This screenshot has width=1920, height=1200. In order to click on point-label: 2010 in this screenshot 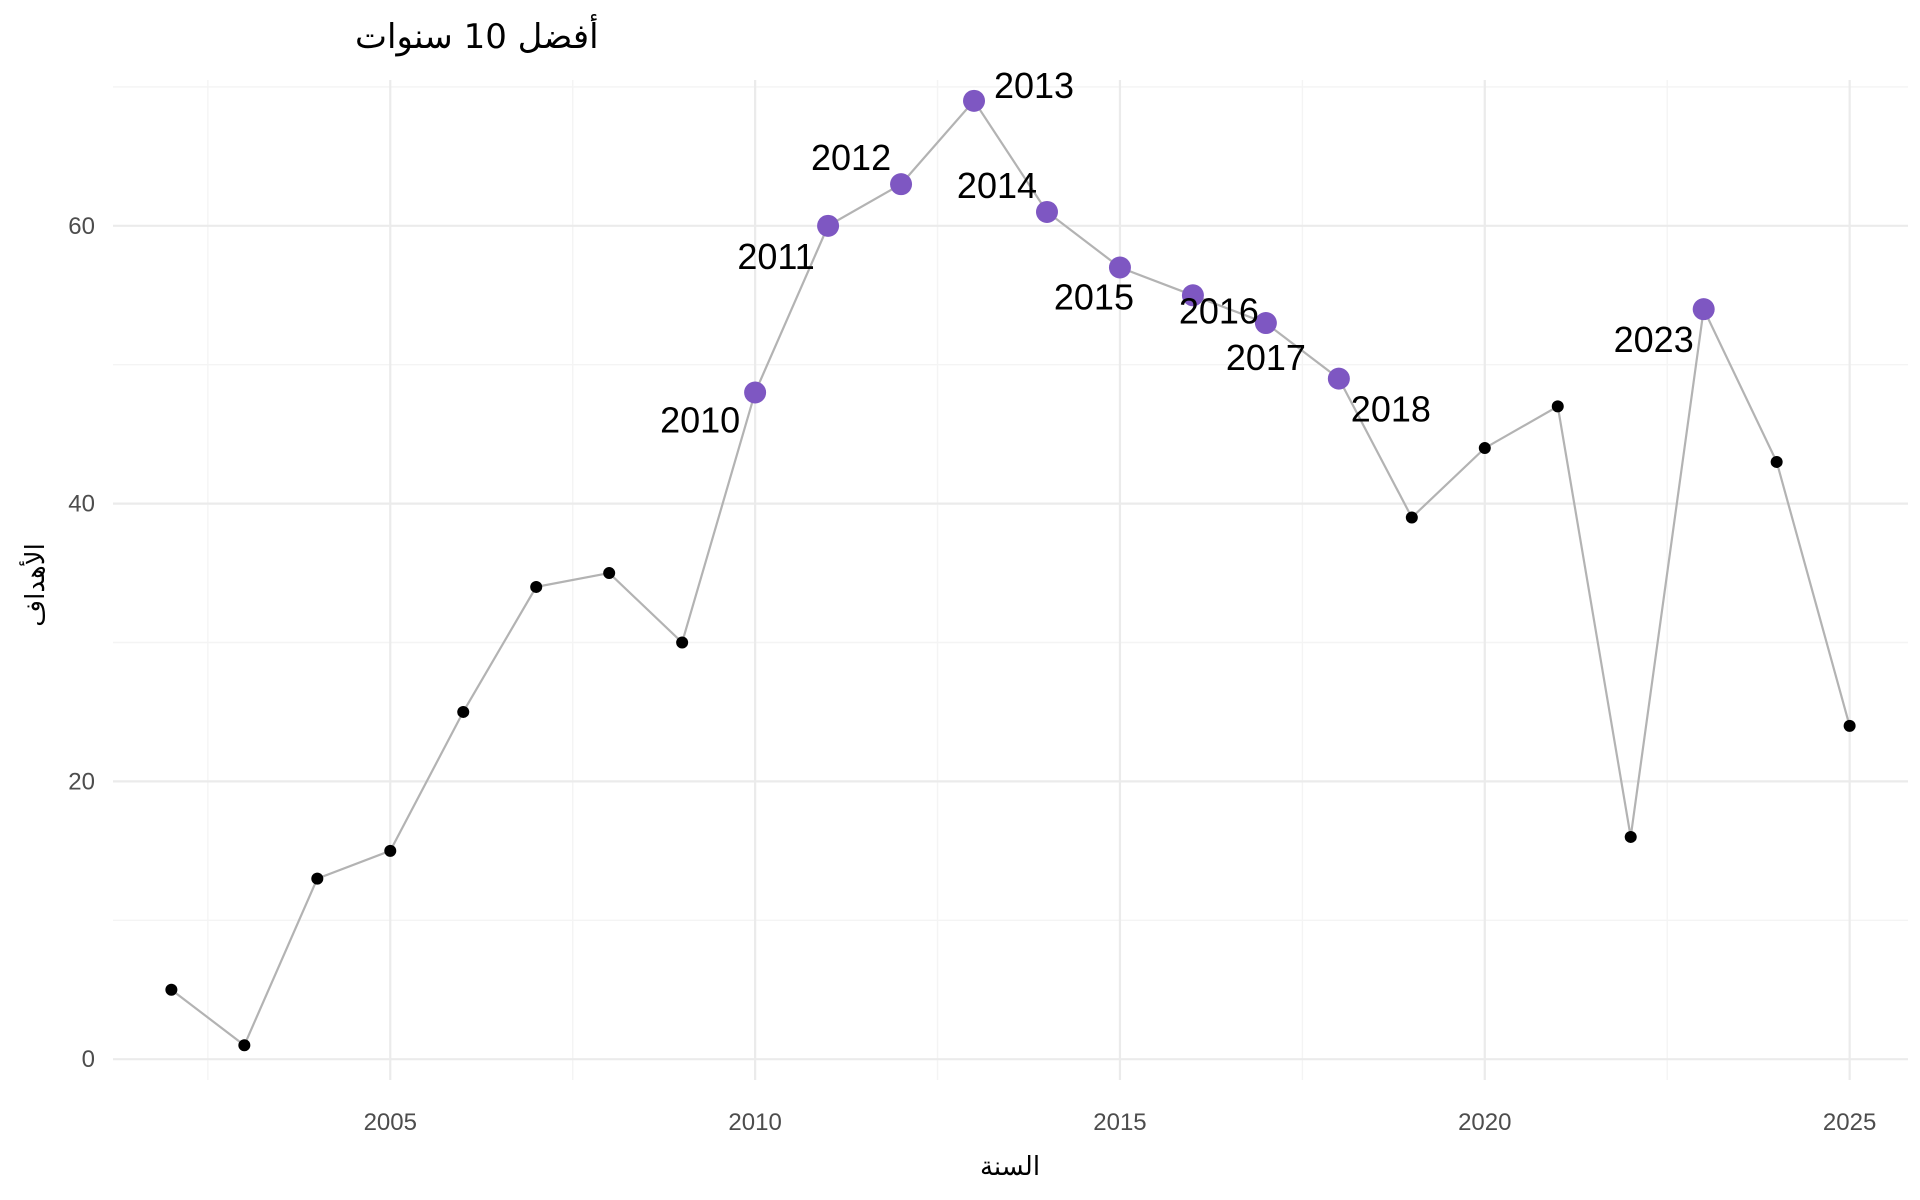, I will do `click(700, 420)`.